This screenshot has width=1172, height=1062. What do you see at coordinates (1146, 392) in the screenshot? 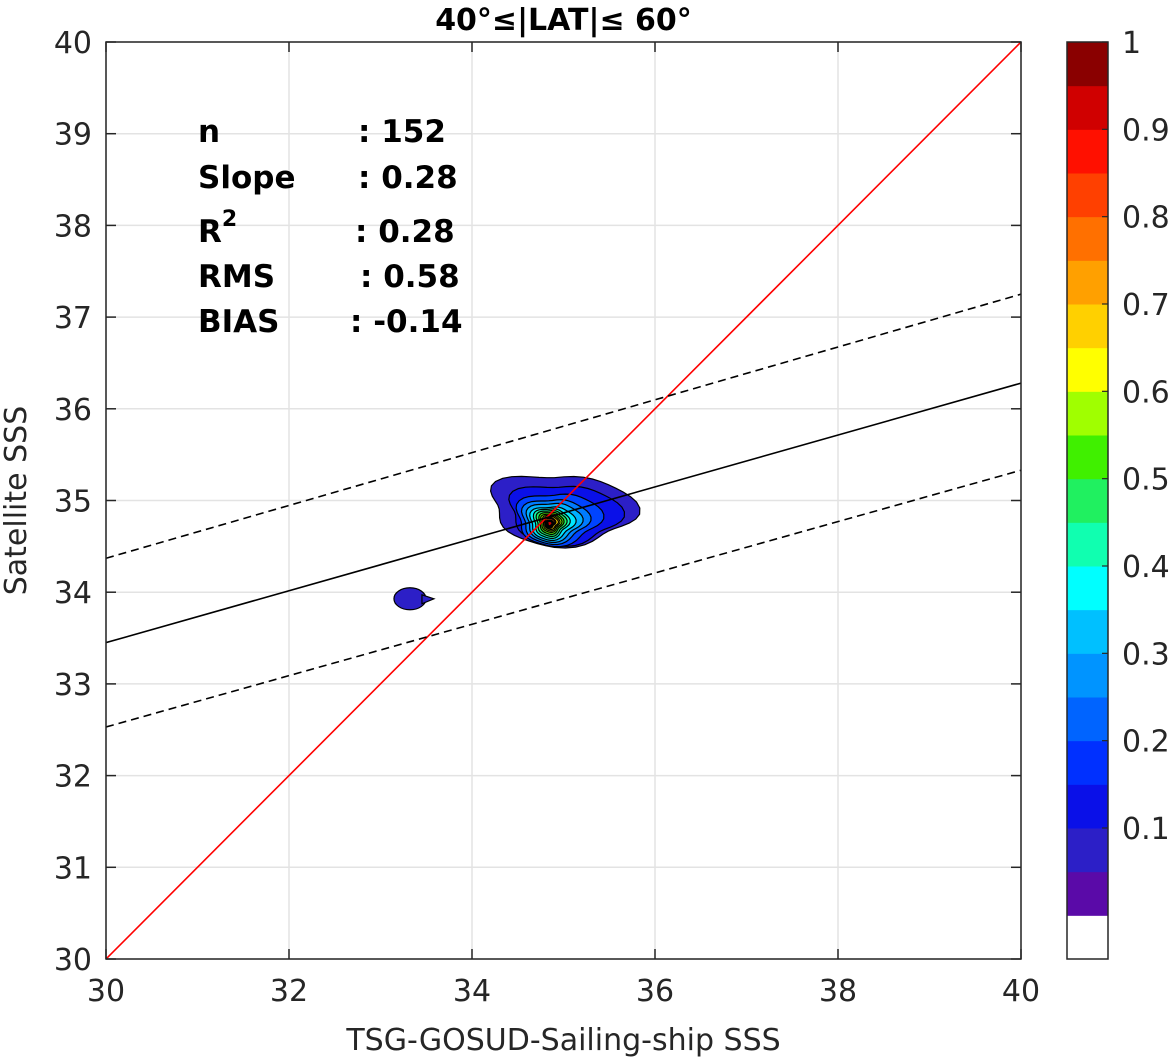
I see `colorbar-tick-label: 0.6` at bounding box center [1146, 392].